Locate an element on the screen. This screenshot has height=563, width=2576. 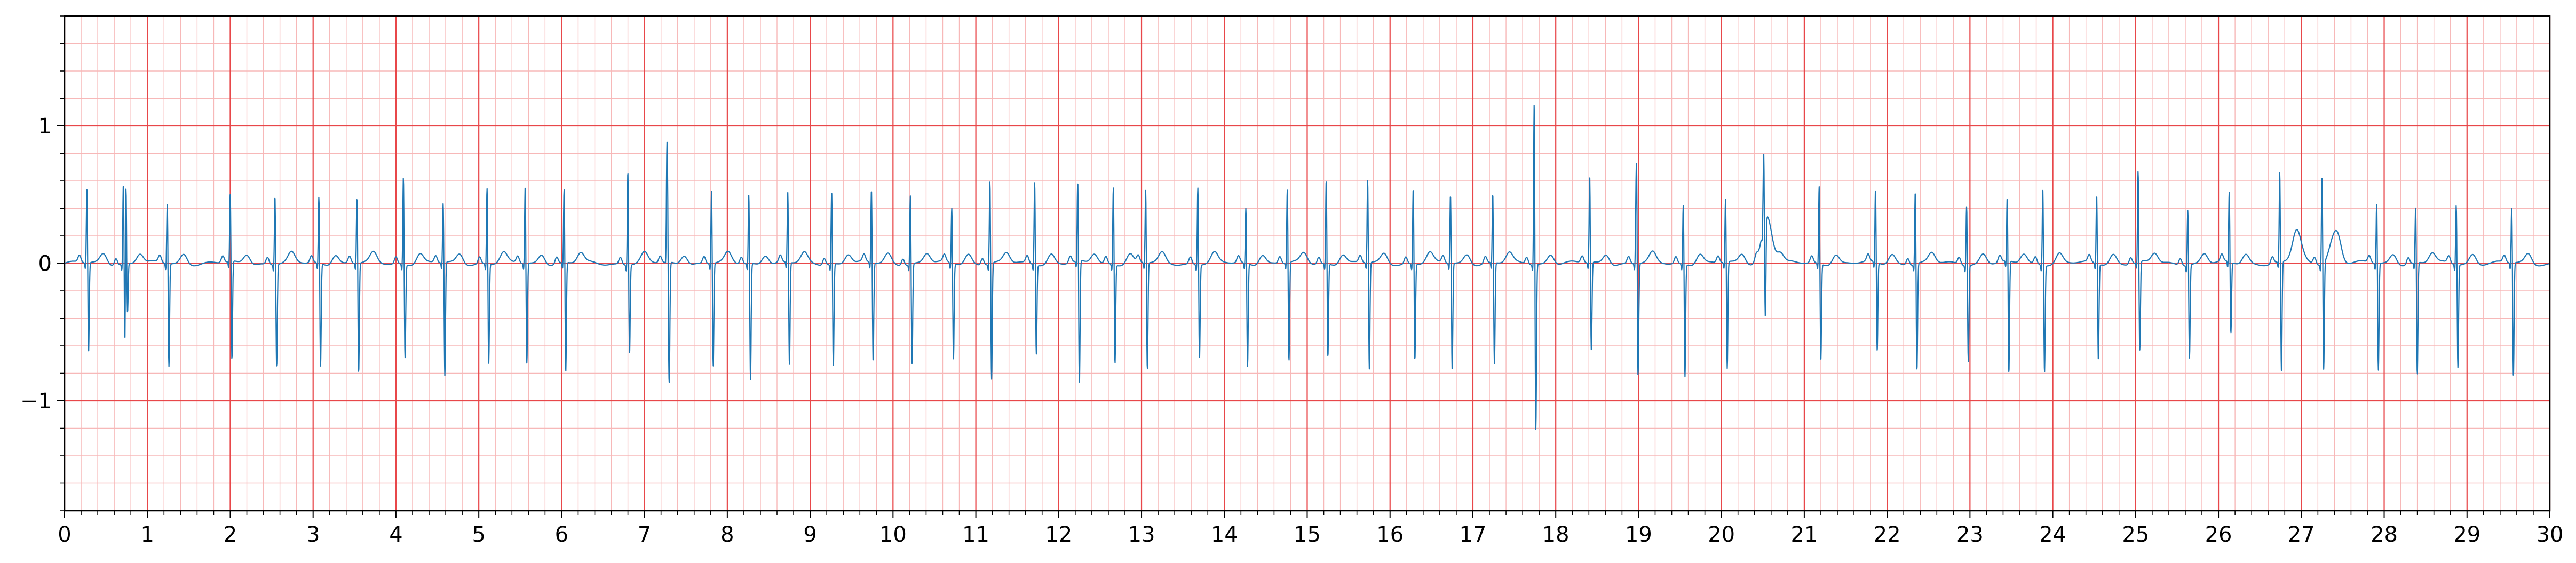
x-tick-label: 13 is located at coordinates (1141, 534).